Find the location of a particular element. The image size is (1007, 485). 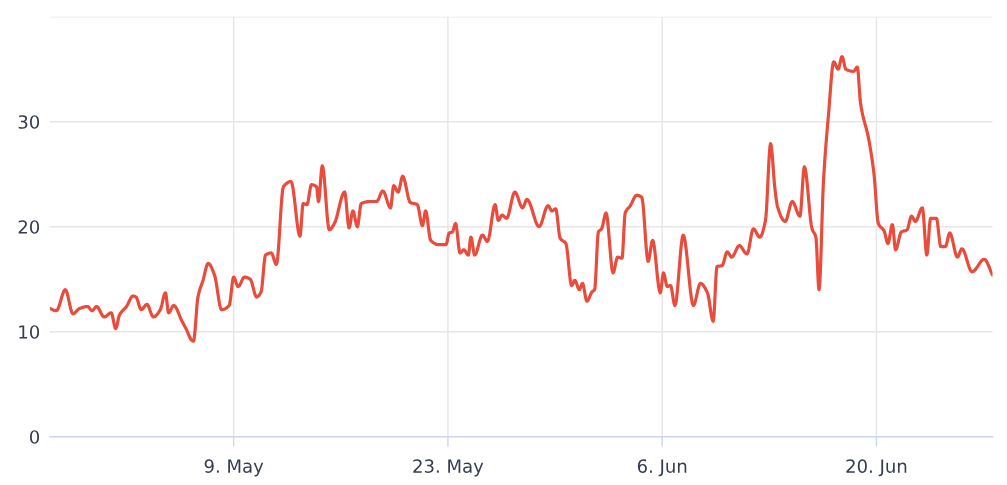

x-tick-label: 23. May is located at coordinates (448, 468).